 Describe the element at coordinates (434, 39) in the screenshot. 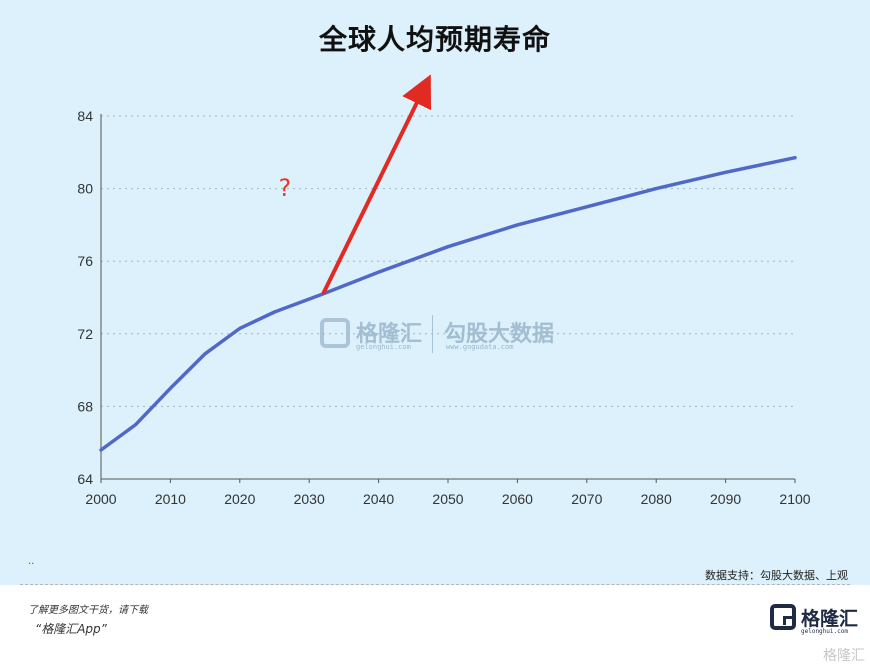

I see `chart-title: 全球人均预期寿命` at that location.